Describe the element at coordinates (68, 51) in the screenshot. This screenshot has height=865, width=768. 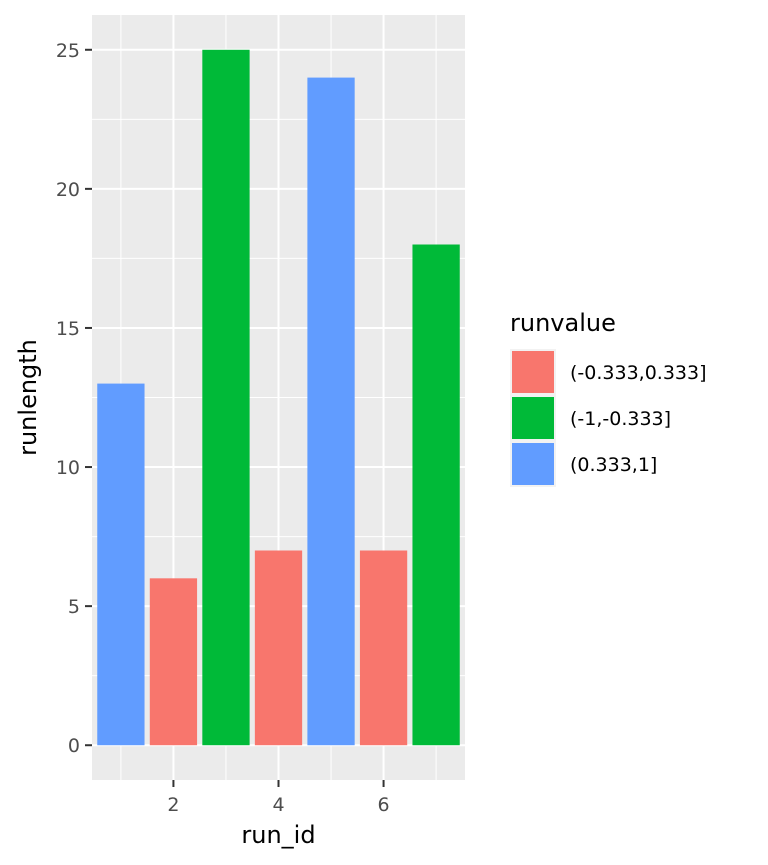
I see `y-tick-label: 25` at that location.